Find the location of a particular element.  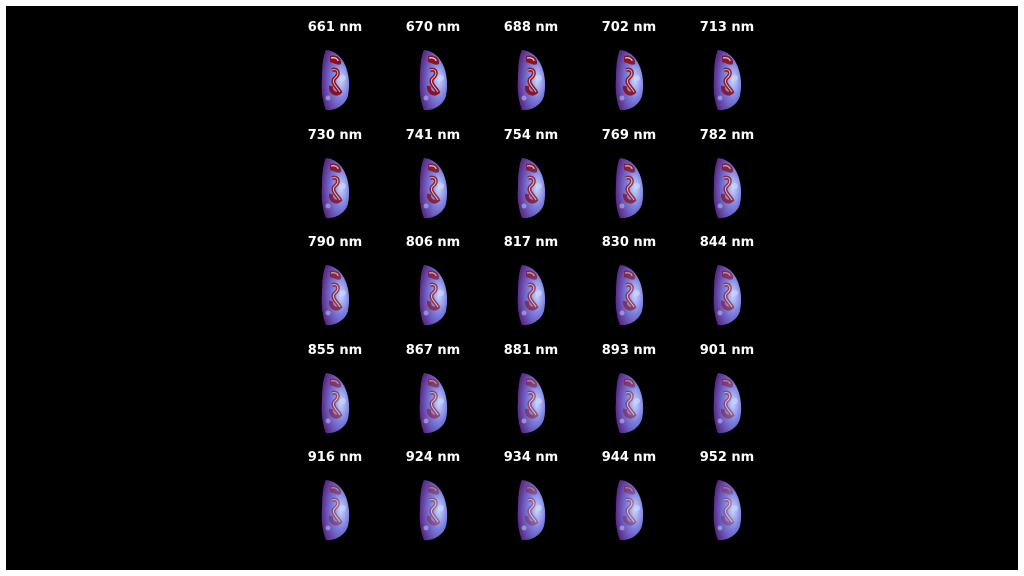

panel-wavelength-label: 769 nm is located at coordinates (629, 135).